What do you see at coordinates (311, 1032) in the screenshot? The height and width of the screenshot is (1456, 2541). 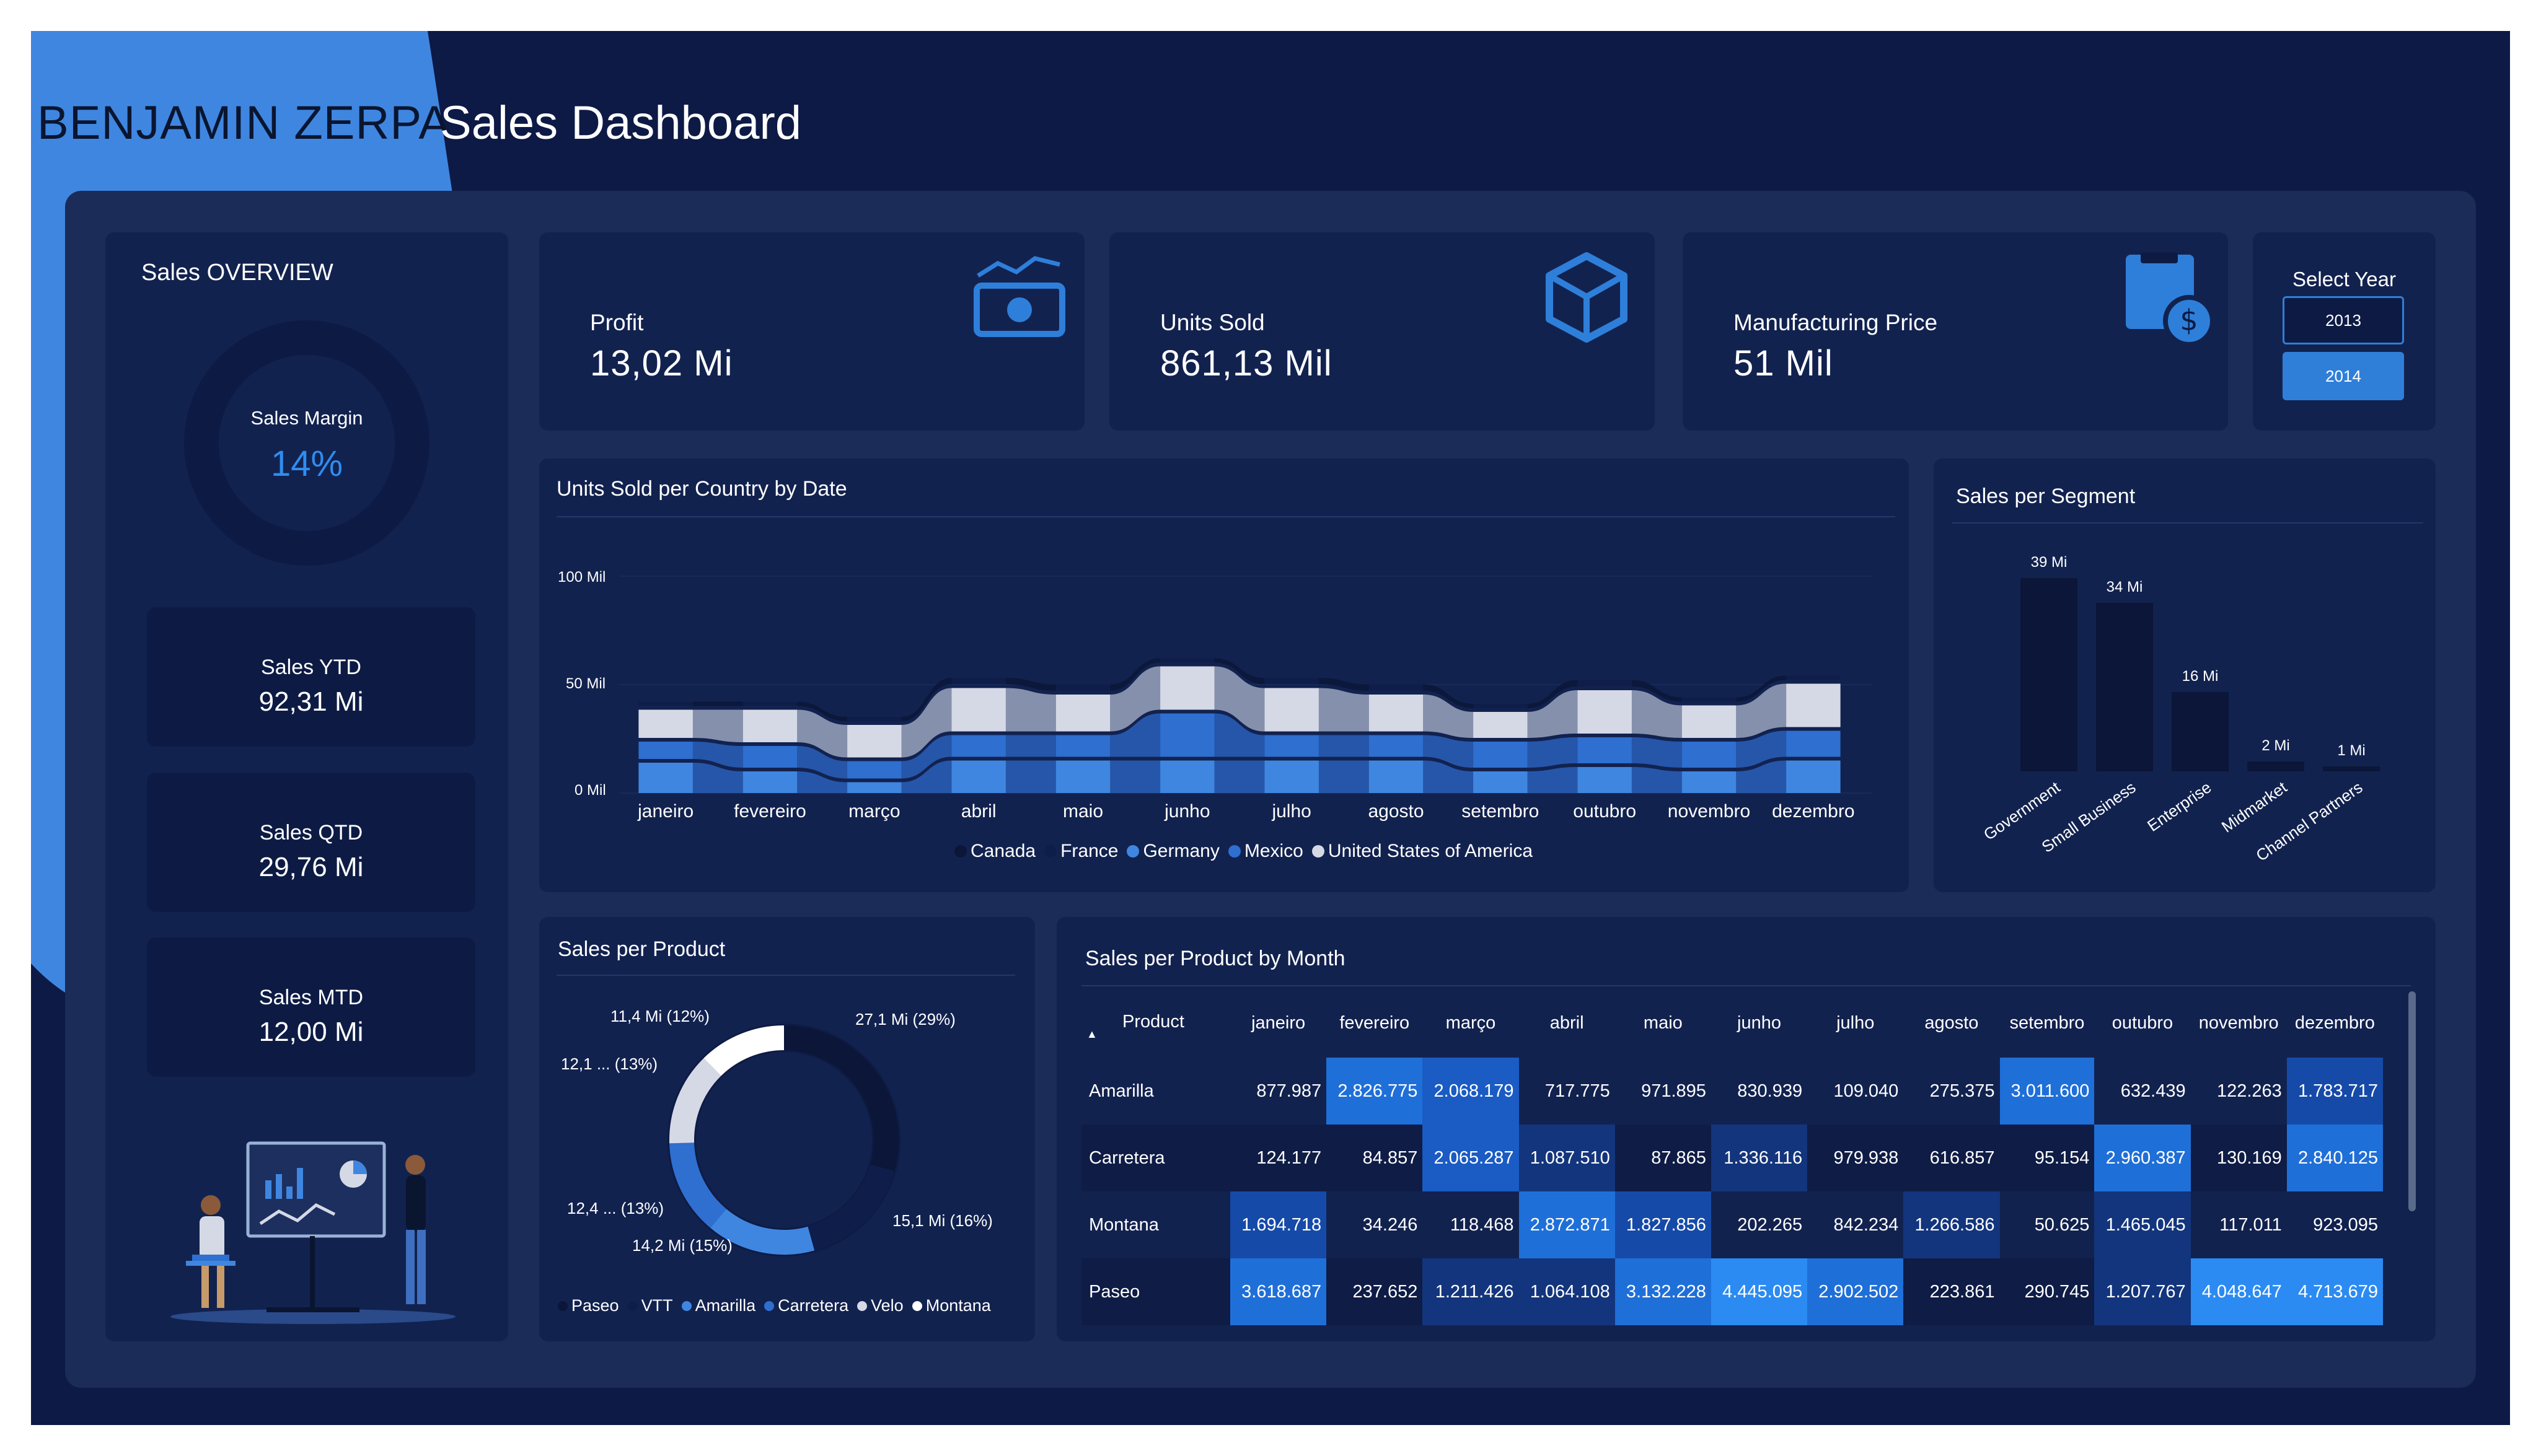 I see `sales-mtd-value: 12,00 Mi` at bounding box center [311, 1032].